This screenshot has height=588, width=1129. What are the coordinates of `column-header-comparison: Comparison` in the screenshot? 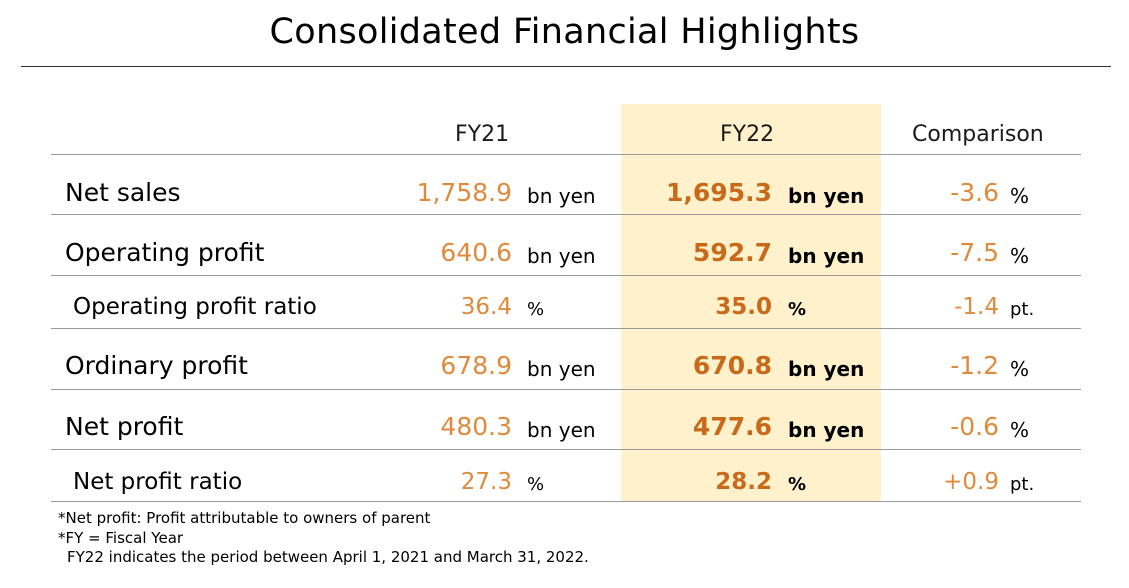 It's located at (978, 134).